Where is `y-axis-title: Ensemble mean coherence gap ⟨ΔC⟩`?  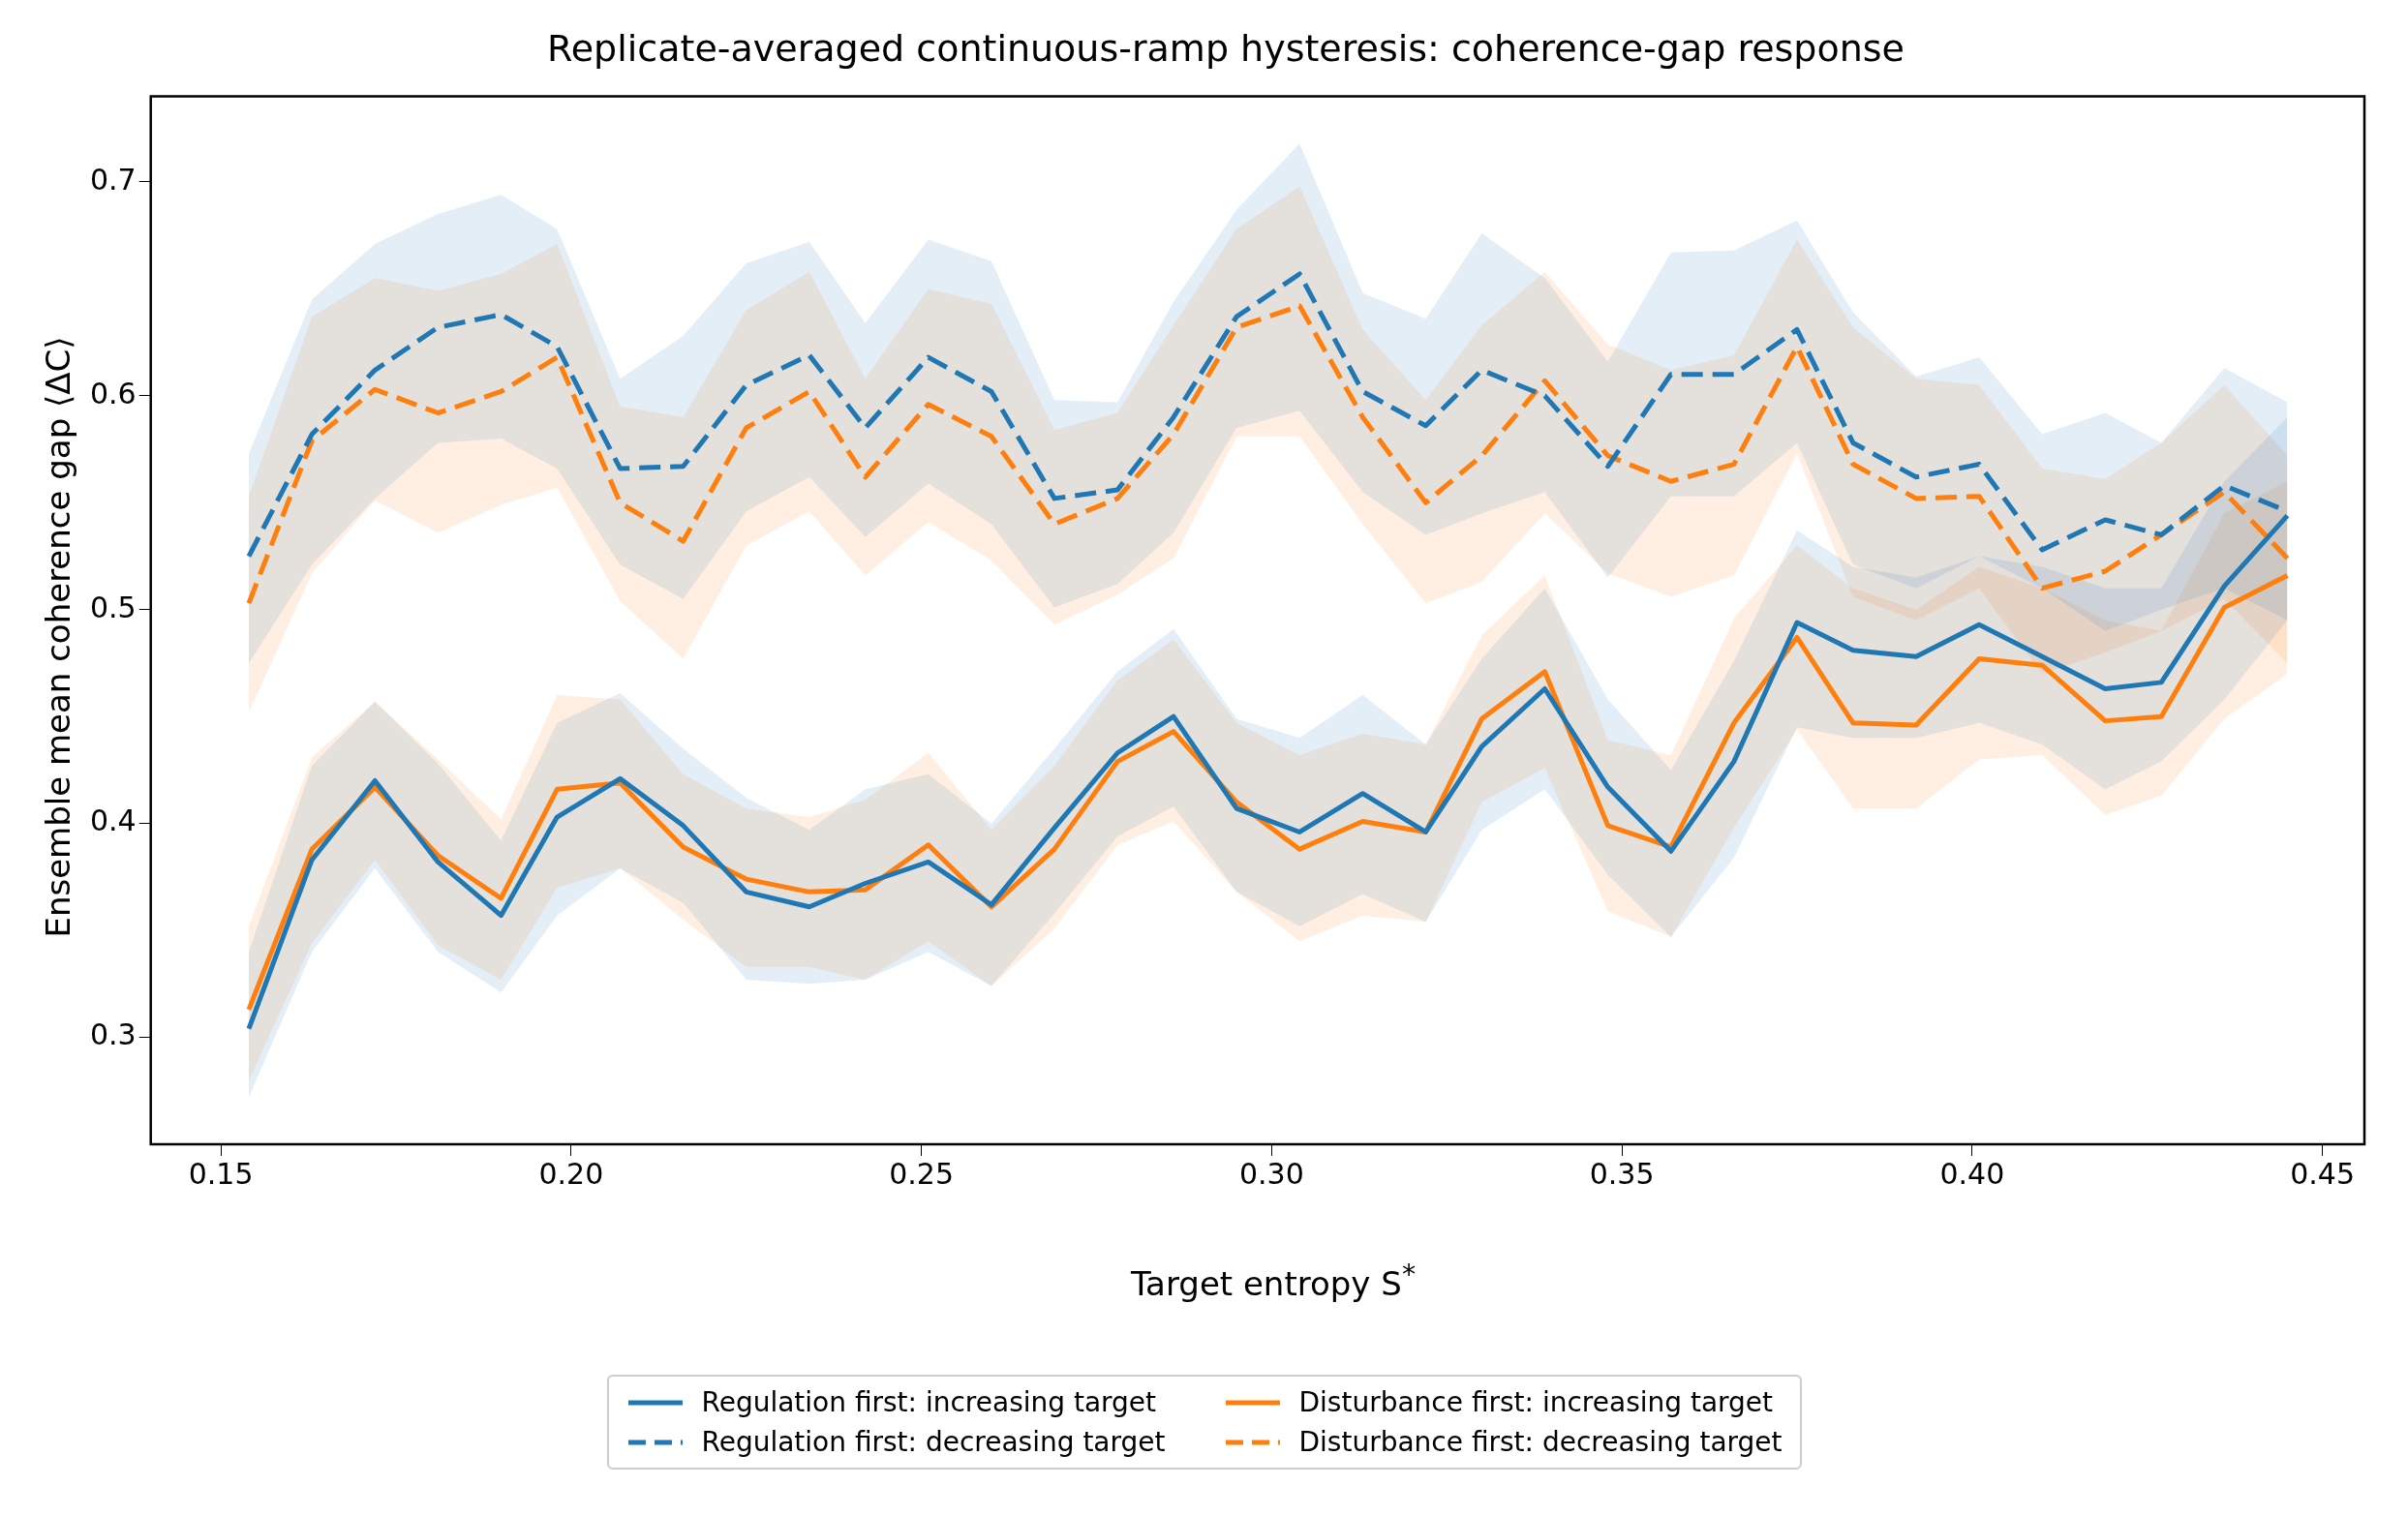 y-axis-title: Ensemble mean coherence gap ⟨ΔC⟩ is located at coordinates (58, 637).